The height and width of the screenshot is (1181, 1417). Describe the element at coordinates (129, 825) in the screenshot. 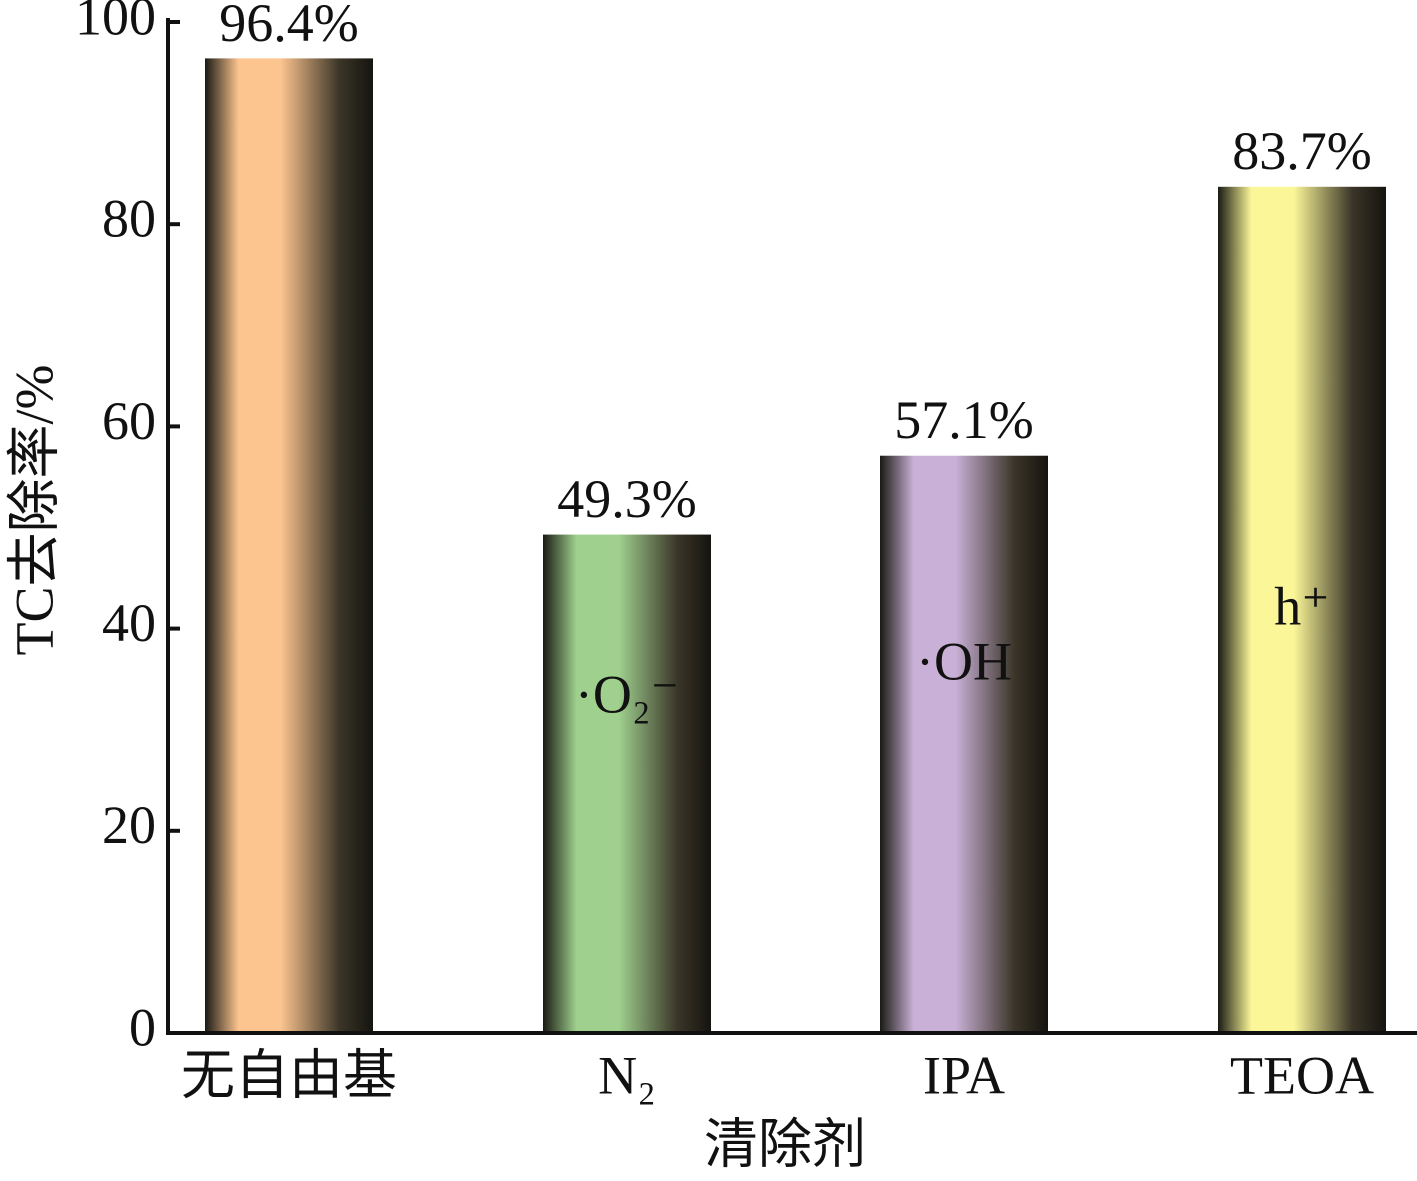

I see `y-tick-label: 20` at that location.